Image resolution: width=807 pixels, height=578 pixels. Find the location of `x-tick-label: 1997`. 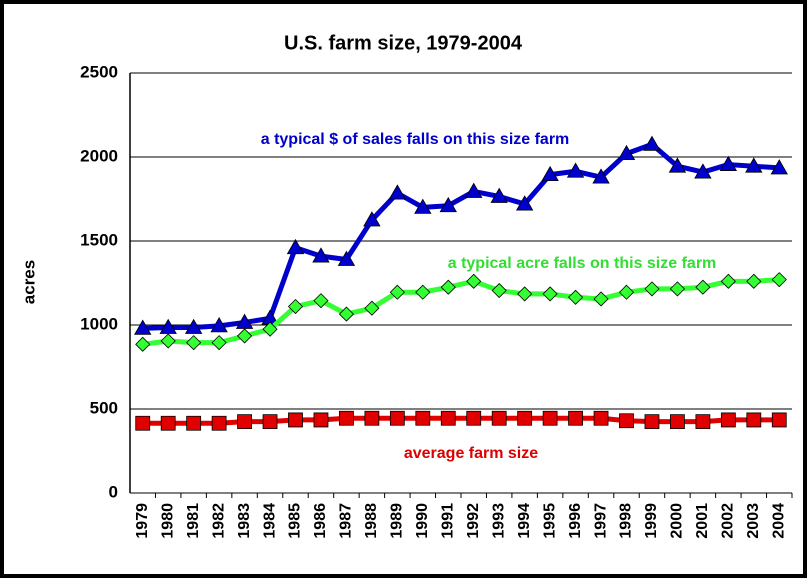

x-tick-label: 1997 is located at coordinates (600, 521).